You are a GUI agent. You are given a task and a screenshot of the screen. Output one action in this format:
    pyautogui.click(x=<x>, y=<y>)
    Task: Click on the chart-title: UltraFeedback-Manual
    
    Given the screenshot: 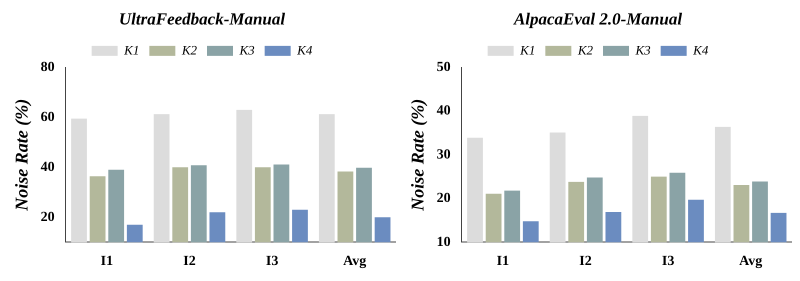 What is the action you would take?
    pyautogui.click(x=202, y=19)
    